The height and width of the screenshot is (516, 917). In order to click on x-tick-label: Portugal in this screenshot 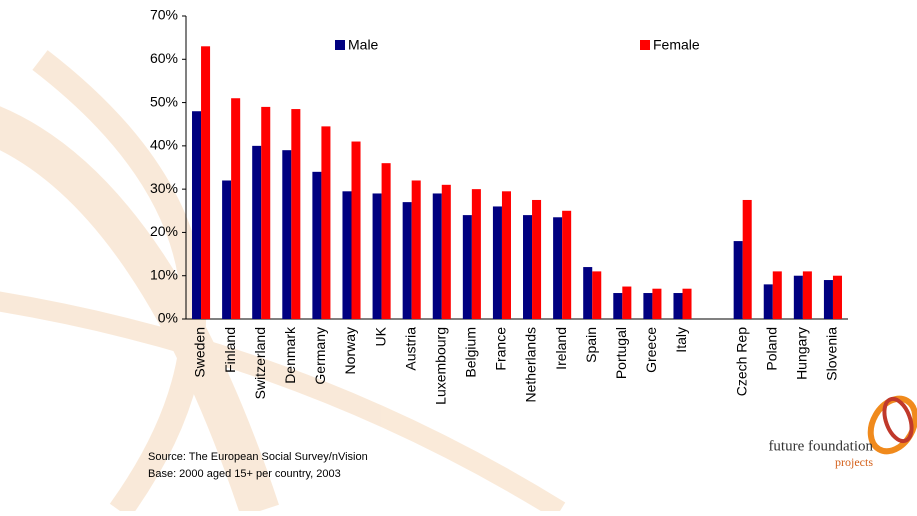, I will do `click(621, 353)`.